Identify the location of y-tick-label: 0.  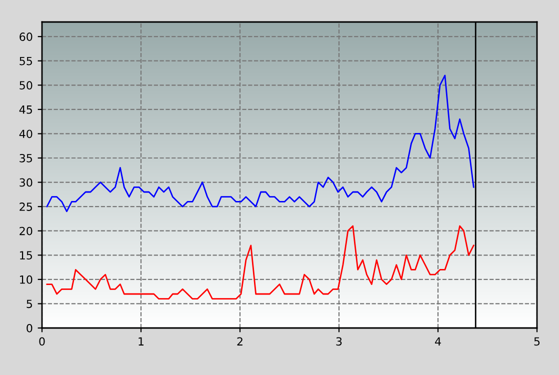
(29, 328).